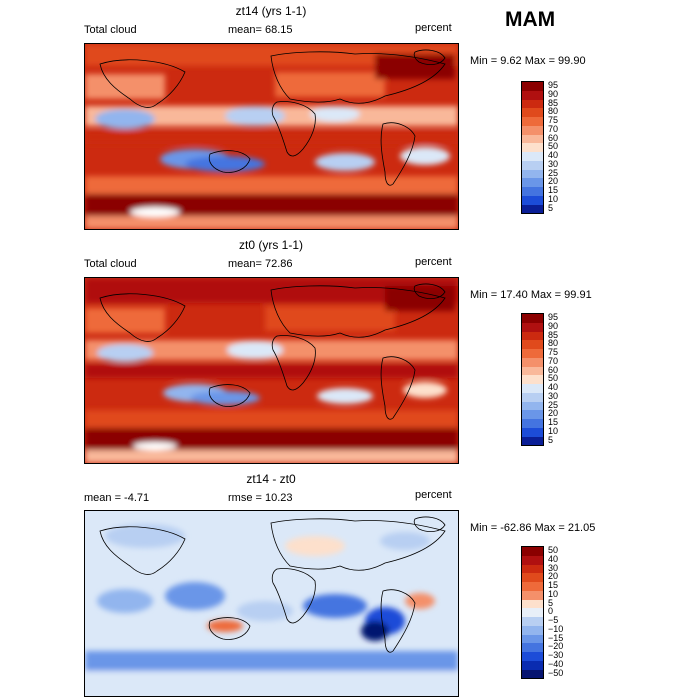 This screenshot has height=700, width=700. What do you see at coordinates (225, 626) in the screenshot?
I see `panel3-aus-pos` at bounding box center [225, 626].